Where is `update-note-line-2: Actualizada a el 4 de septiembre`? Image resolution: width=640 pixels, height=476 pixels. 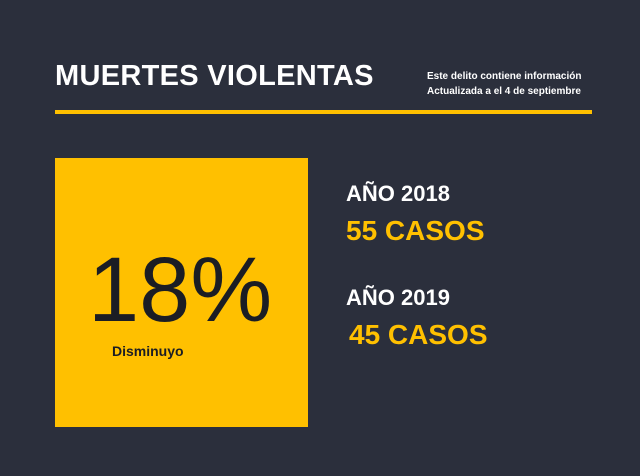
update-note-line-2: Actualizada a el 4 de septiembre is located at coordinates (504, 91).